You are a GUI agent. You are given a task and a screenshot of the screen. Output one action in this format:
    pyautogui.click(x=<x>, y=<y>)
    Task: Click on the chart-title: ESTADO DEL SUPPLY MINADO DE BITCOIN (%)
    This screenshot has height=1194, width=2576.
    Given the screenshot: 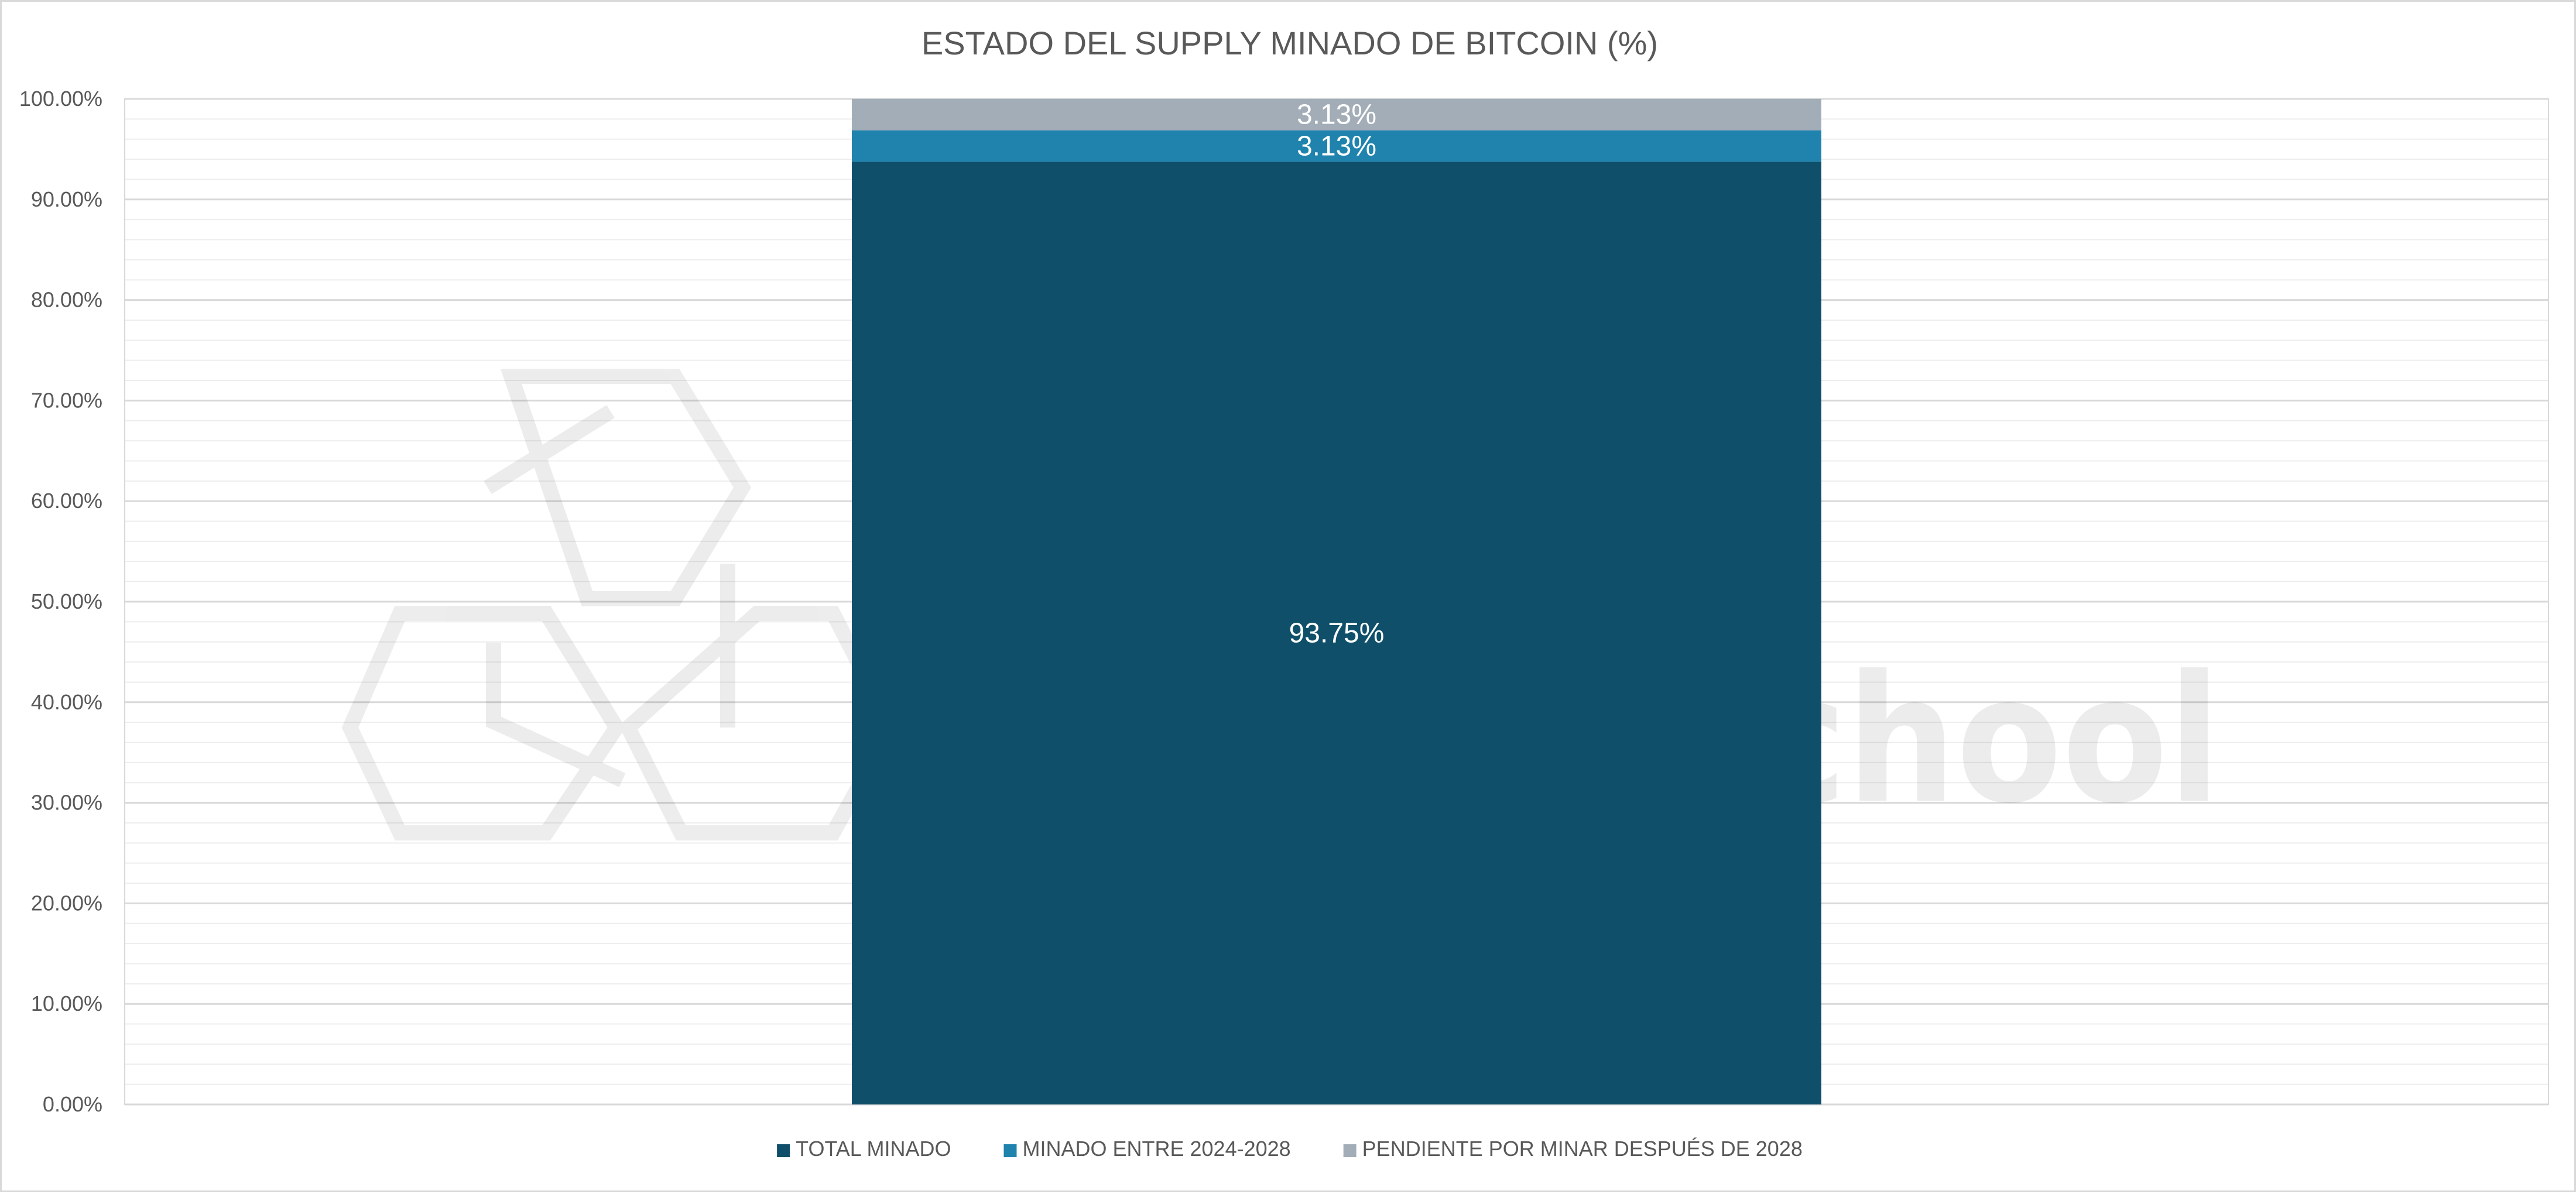 What is the action you would take?
    pyautogui.click(x=1290, y=43)
    